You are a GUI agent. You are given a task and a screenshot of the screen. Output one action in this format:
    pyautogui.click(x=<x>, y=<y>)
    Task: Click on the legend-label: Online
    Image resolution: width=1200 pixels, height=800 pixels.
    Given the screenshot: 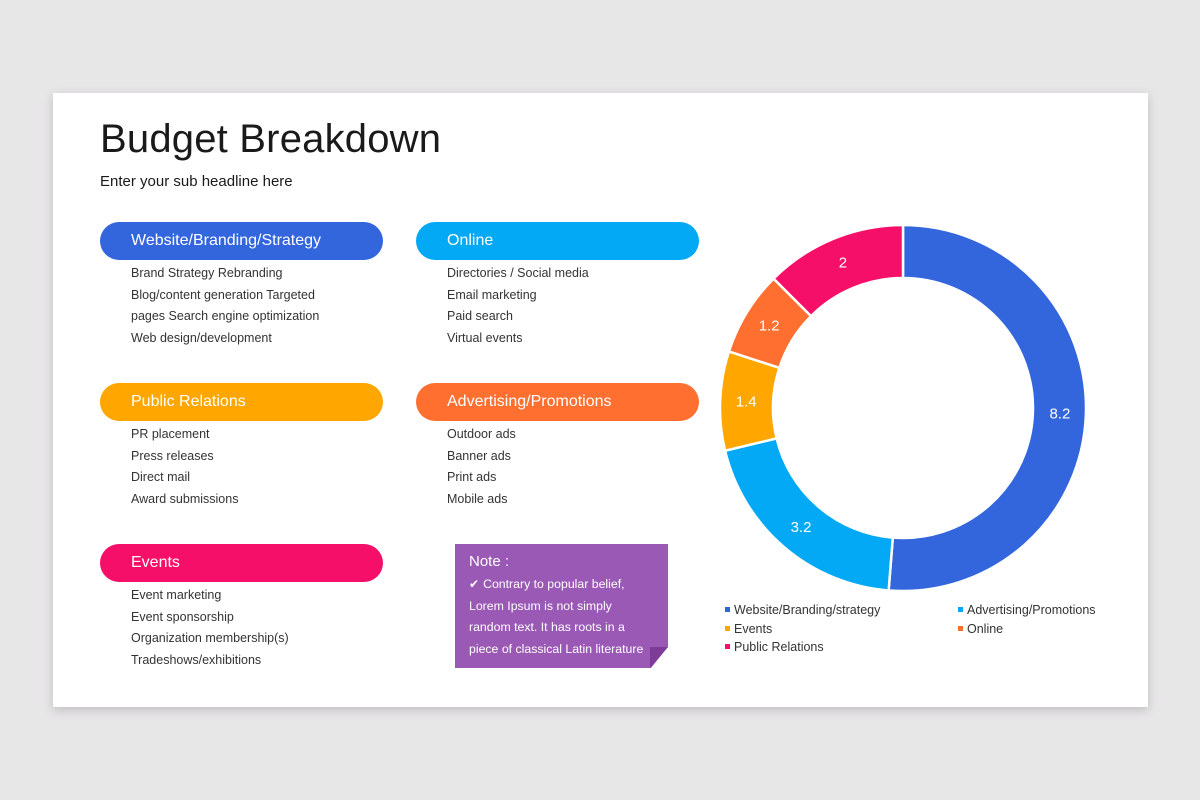 What is the action you would take?
    pyautogui.click(x=985, y=628)
    